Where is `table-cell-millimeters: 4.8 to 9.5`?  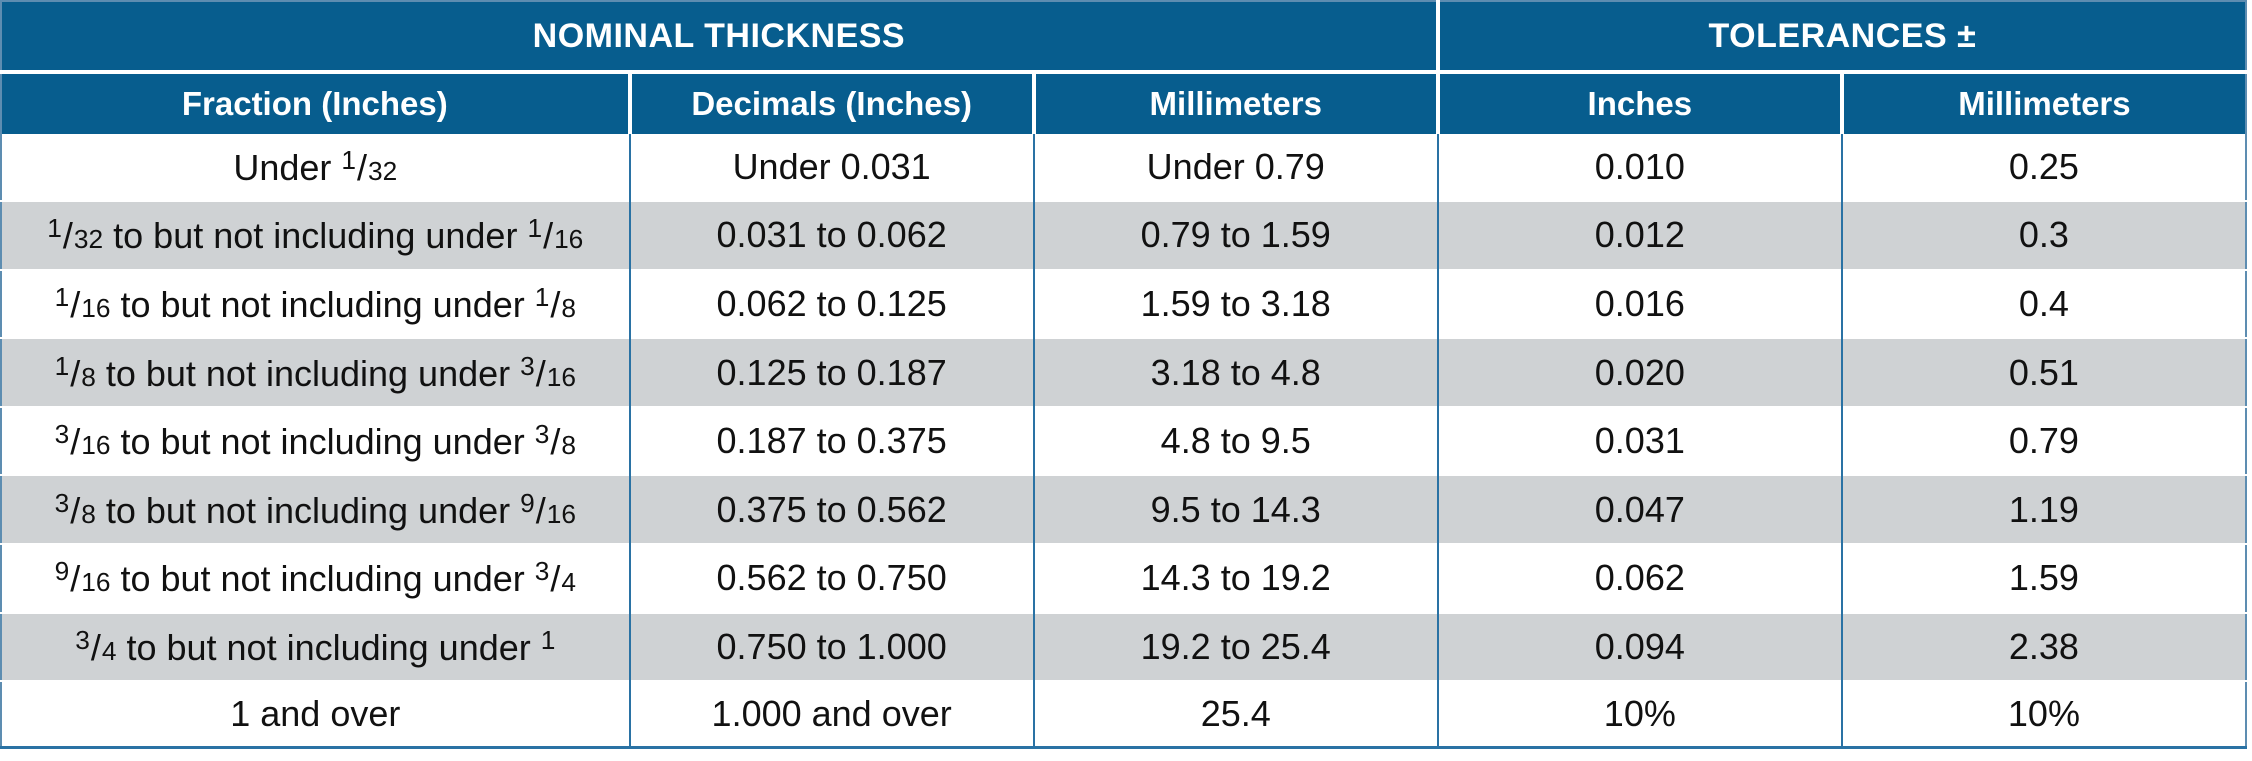 table-cell-millimeters: 4.8 to 9.5 is located at coordinates (1235, 440).